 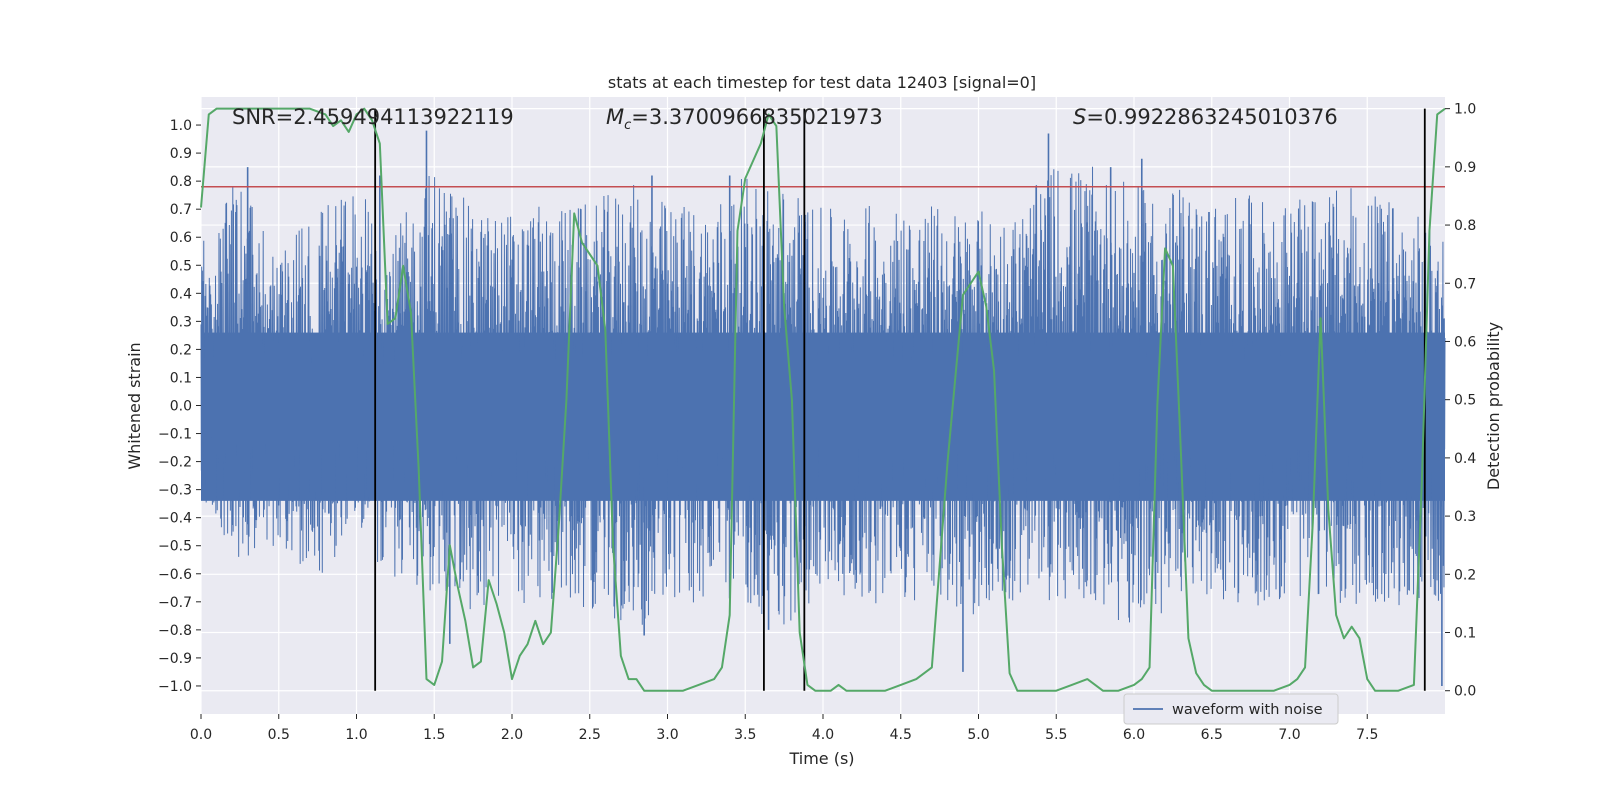 I want to click on y-axis-right-label: Detection probability, so click(x=1493, y=406).